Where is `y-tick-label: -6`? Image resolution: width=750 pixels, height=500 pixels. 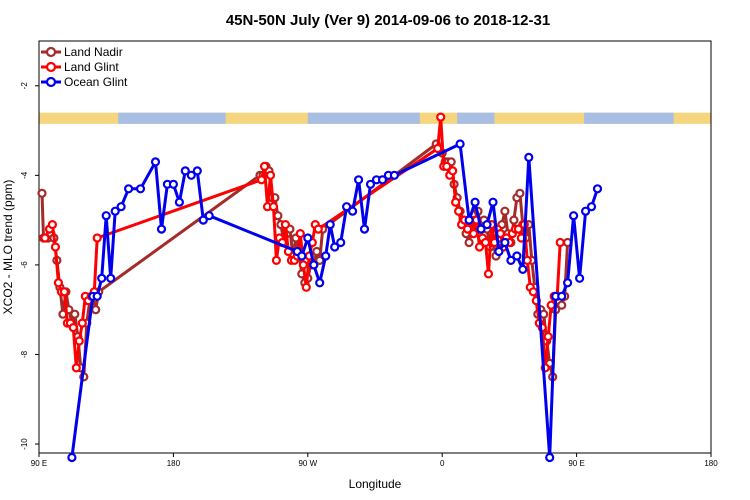
y-tick-label: -6 is located at coordinates (24, 265).